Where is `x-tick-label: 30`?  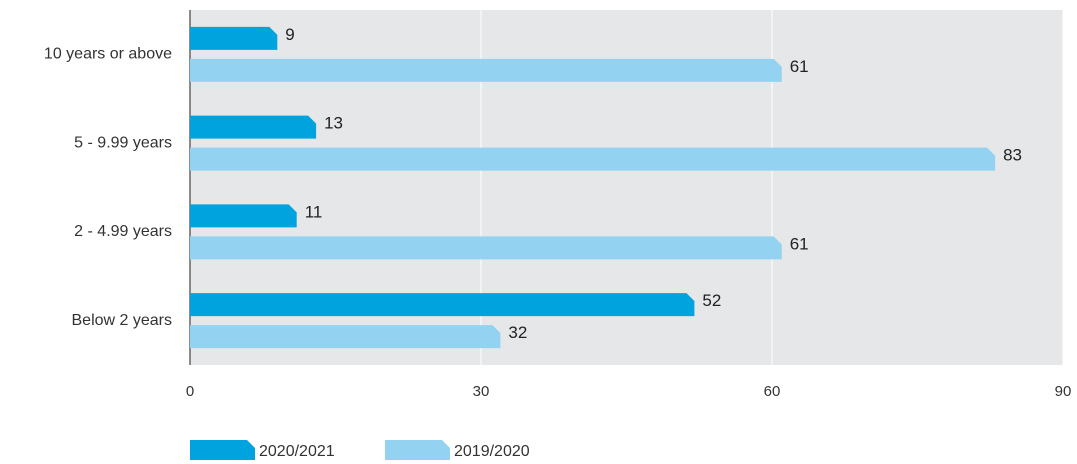 x-tick-label: 30 is located at coordinates (481, 391).